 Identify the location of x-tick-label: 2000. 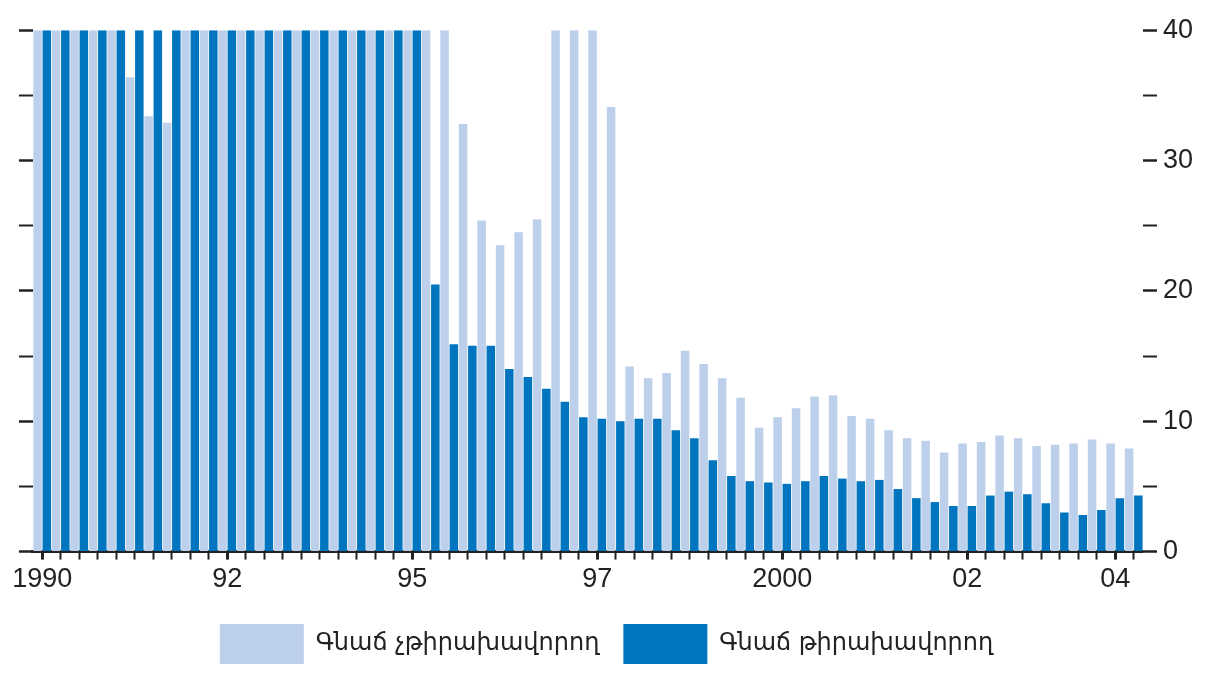
(782, 578).